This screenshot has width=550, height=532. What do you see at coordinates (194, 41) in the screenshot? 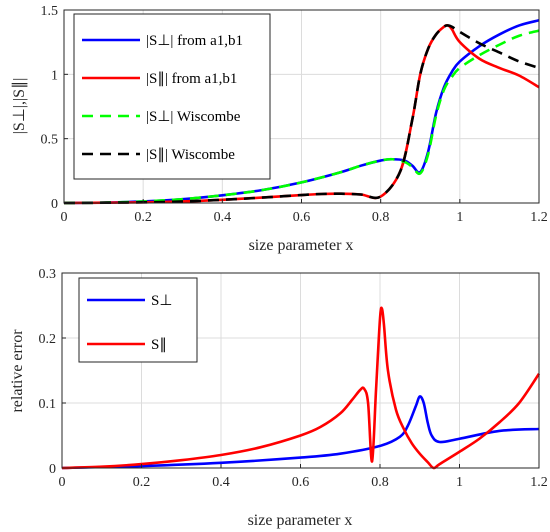
I see `top-legend-label-0: |S⊥| from a1,b1` at bounding box center [194, 41].